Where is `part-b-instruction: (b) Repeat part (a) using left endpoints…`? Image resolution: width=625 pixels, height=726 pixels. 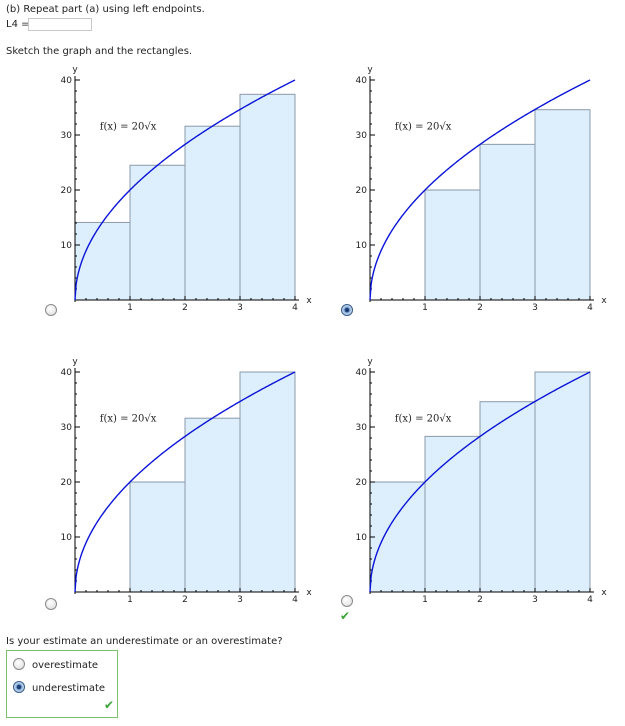 part-b-instruction: (b) Repeat part (a) using left endpoints… is located at coordinates (105, 9).